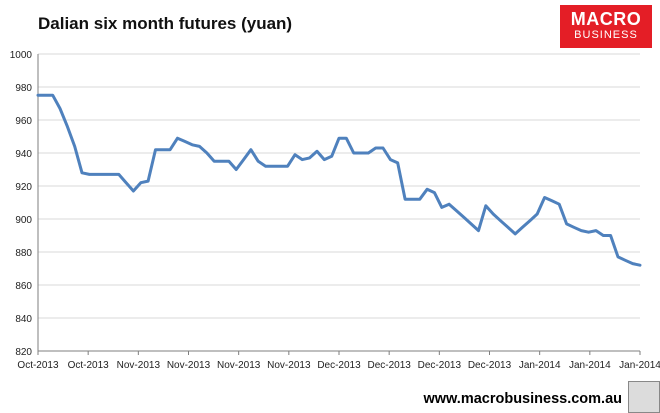 This screenshot has width=660, height=413. I want to click on y-tick-label: 860, so click(23, 286).